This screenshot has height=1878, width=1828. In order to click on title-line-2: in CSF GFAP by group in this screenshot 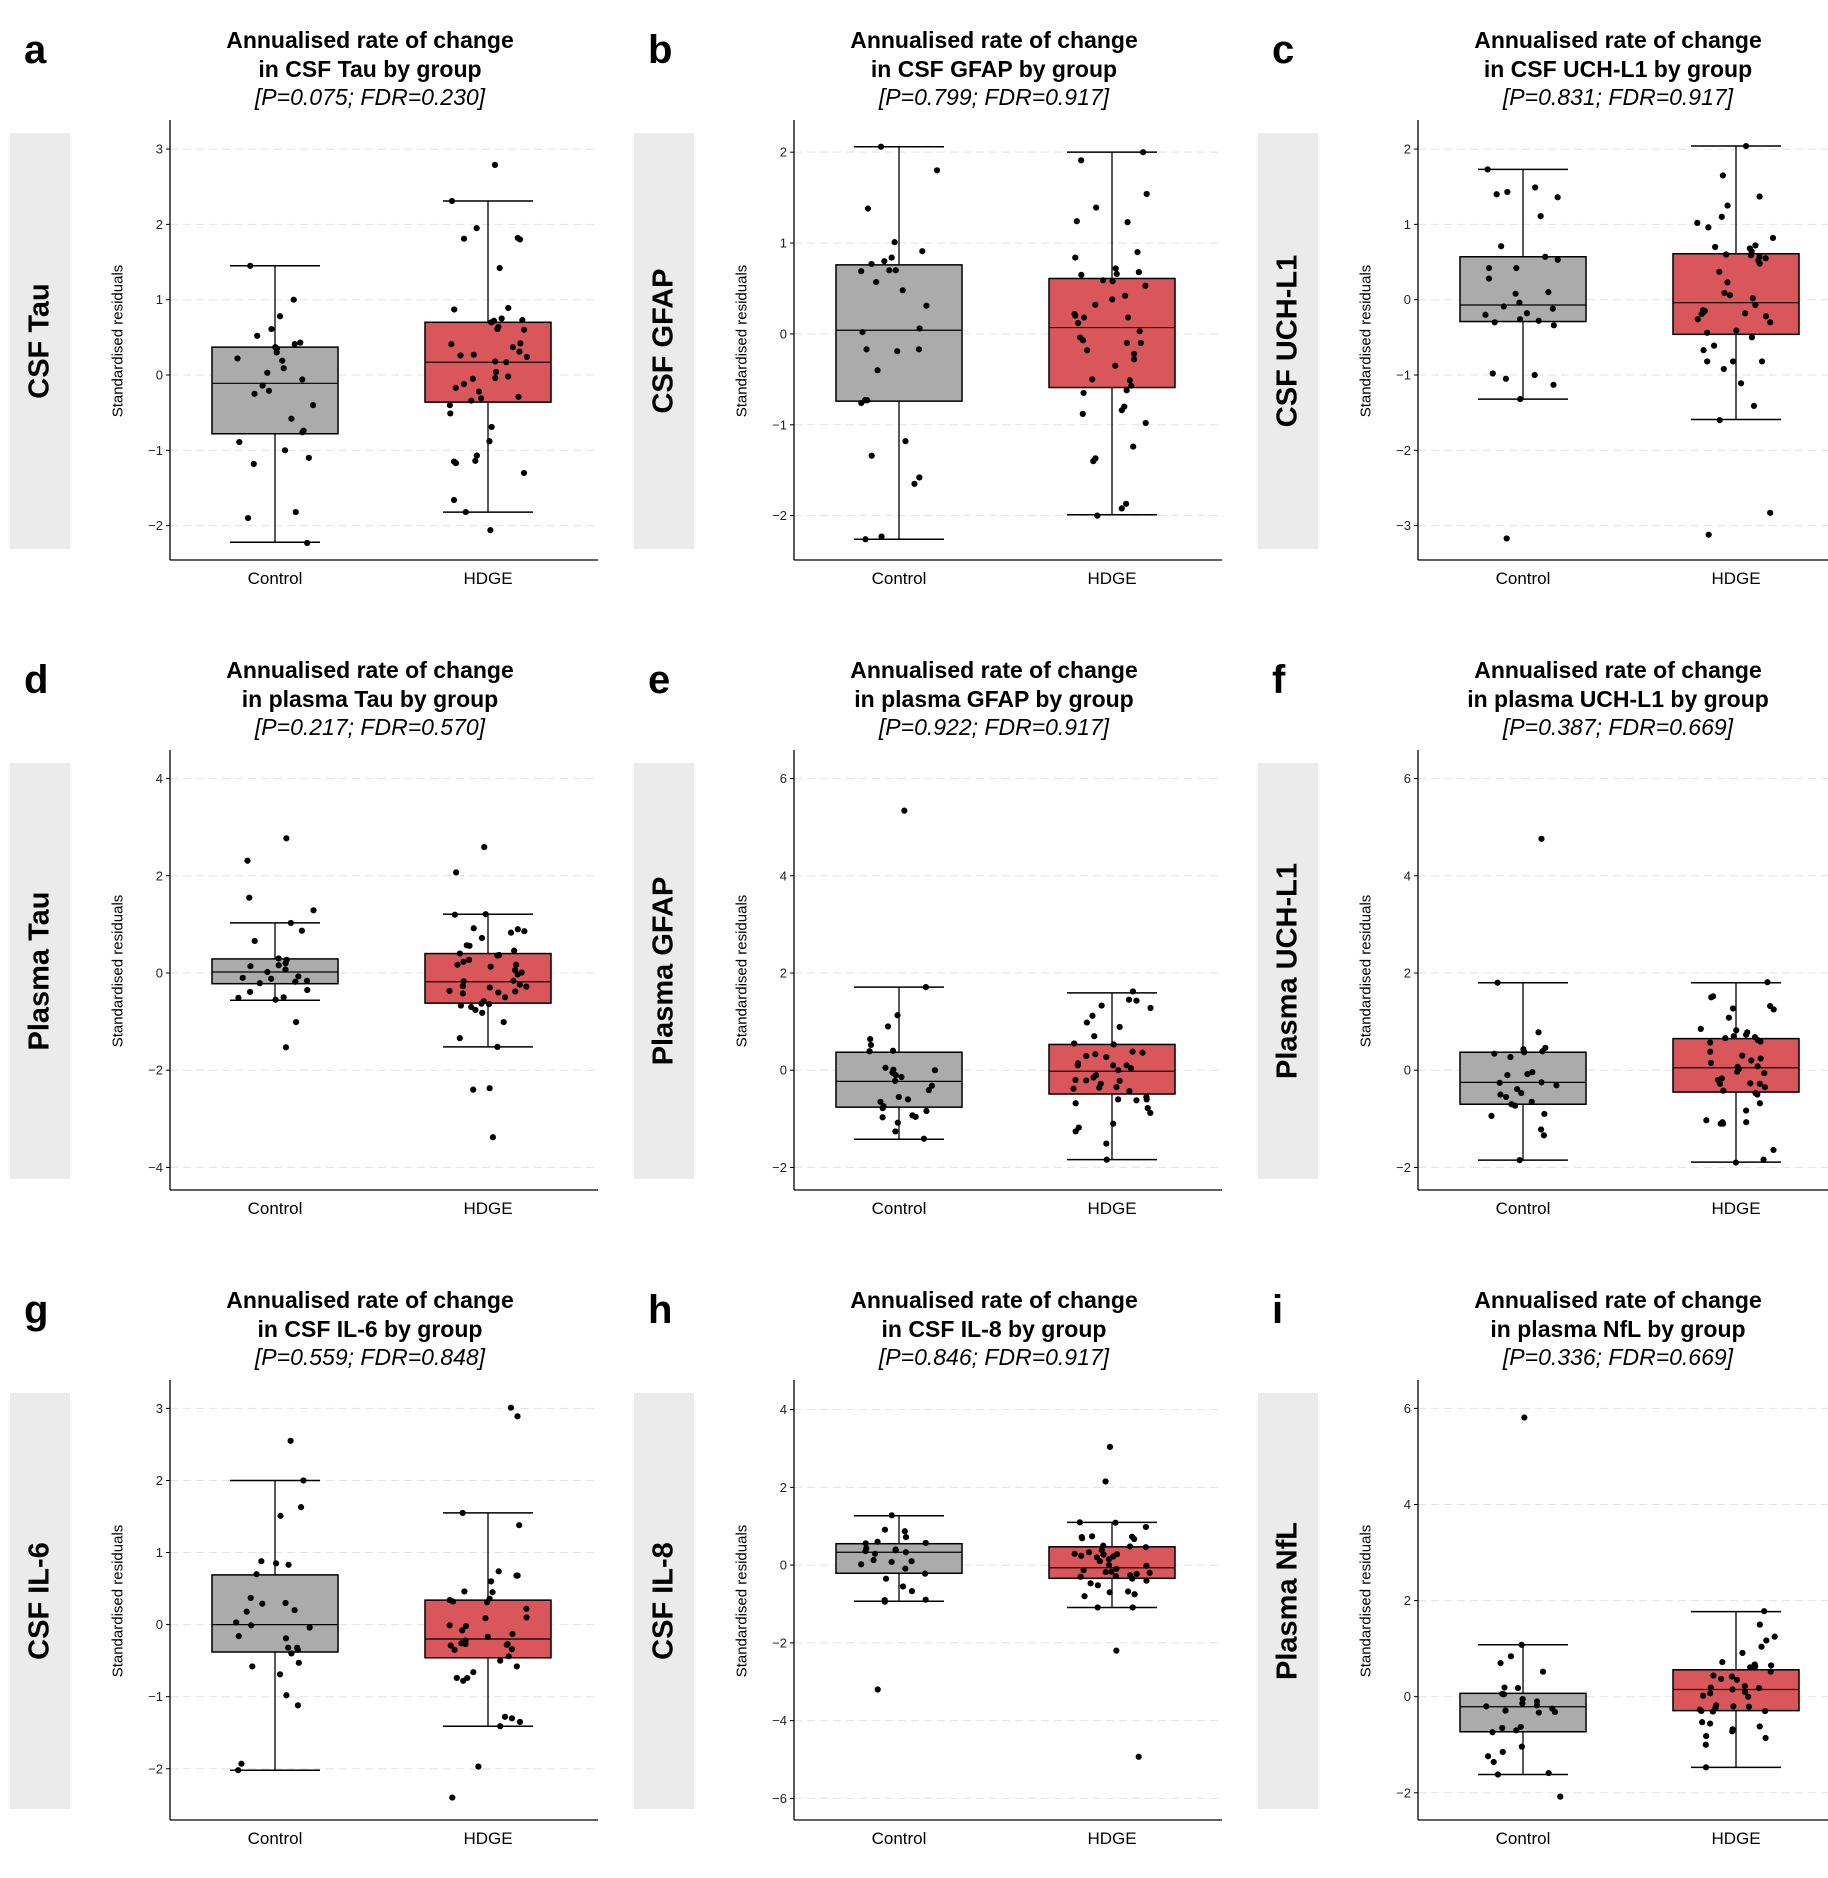, I will do `click(994, 69)`.